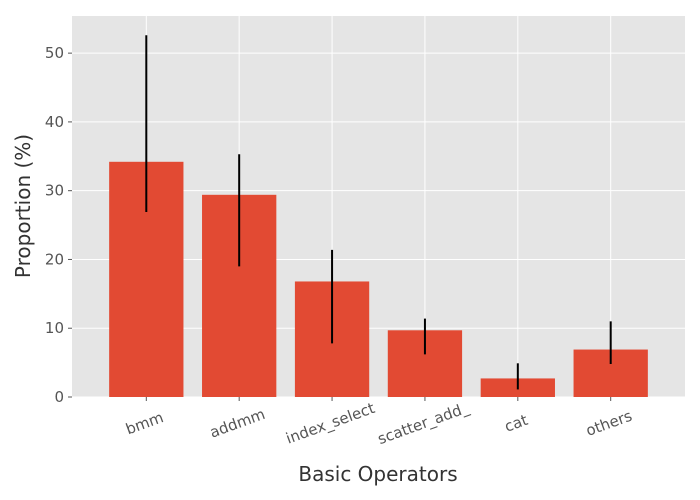  Describe the element at coordinates (237, 423) in the screenshot. I see `x-tick-label-1: addmm` at that location.